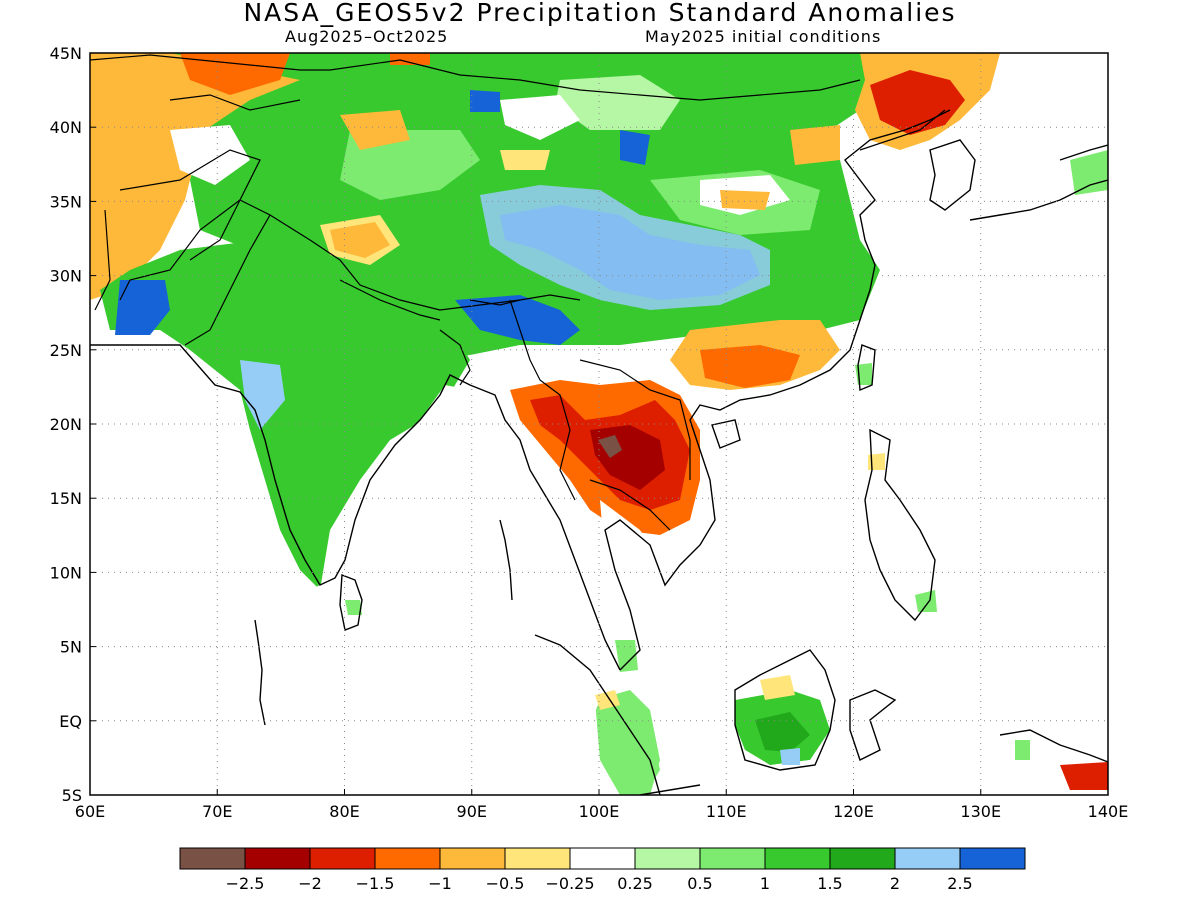 This screenshot has width=1200, height=900. What do you see at coordinates (895, 883) in the screenshot?
I see `legend-label: 2` at bounding box center [895, 883].